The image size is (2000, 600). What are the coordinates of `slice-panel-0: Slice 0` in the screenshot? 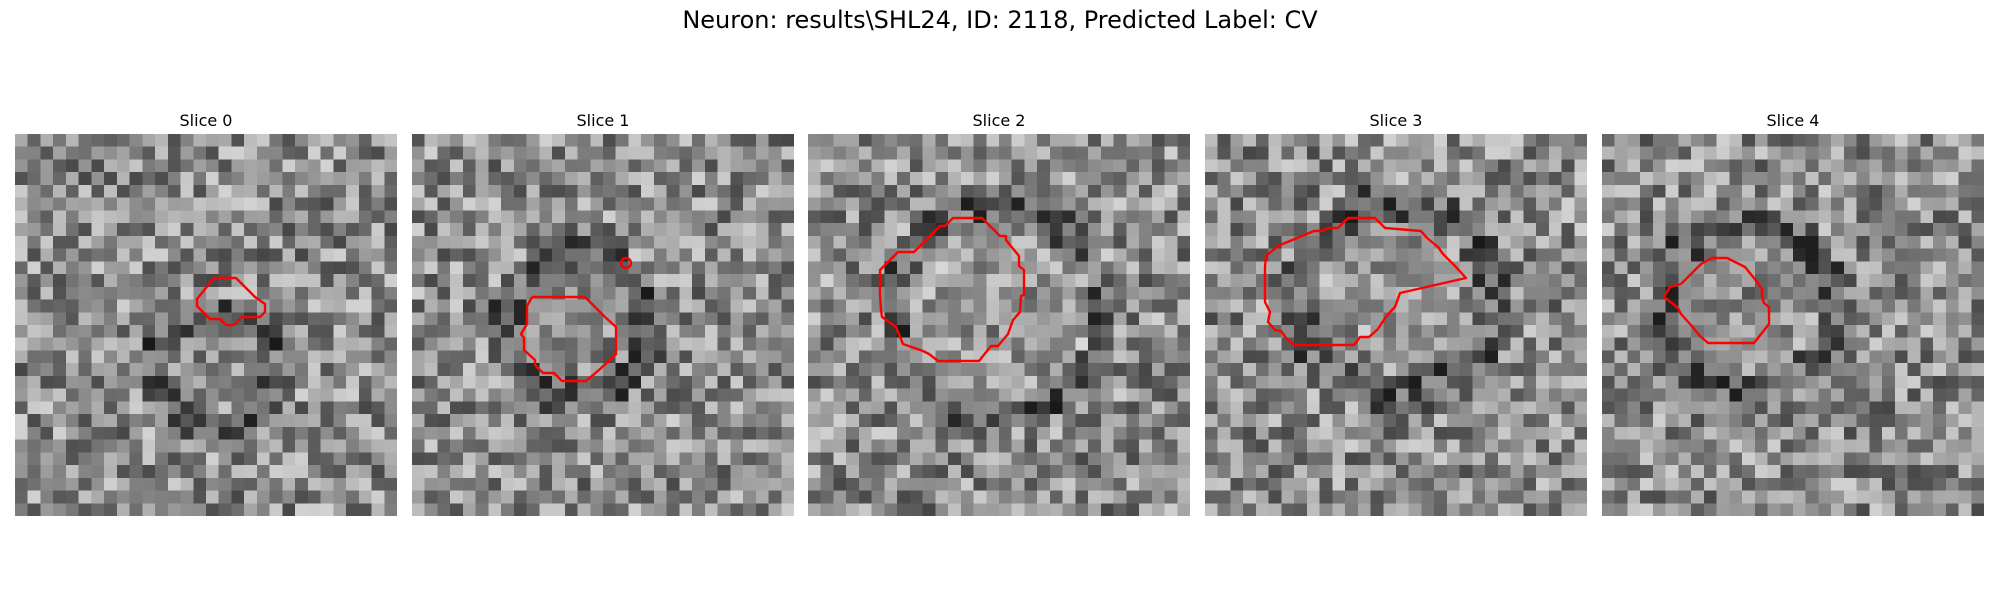 It's located at (206, 312).